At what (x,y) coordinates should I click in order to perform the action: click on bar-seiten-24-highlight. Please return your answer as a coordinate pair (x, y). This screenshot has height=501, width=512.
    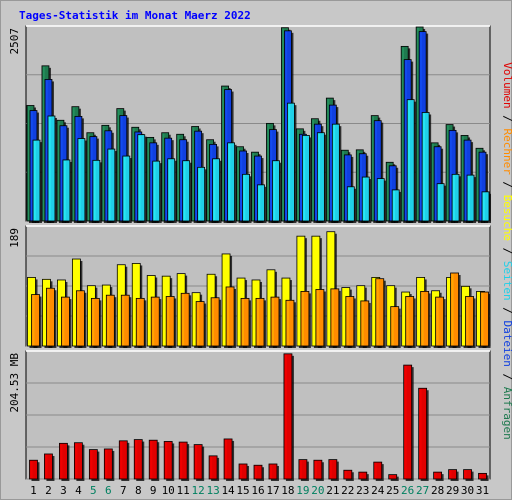
    Looking at the image, I should click on (379, 199).